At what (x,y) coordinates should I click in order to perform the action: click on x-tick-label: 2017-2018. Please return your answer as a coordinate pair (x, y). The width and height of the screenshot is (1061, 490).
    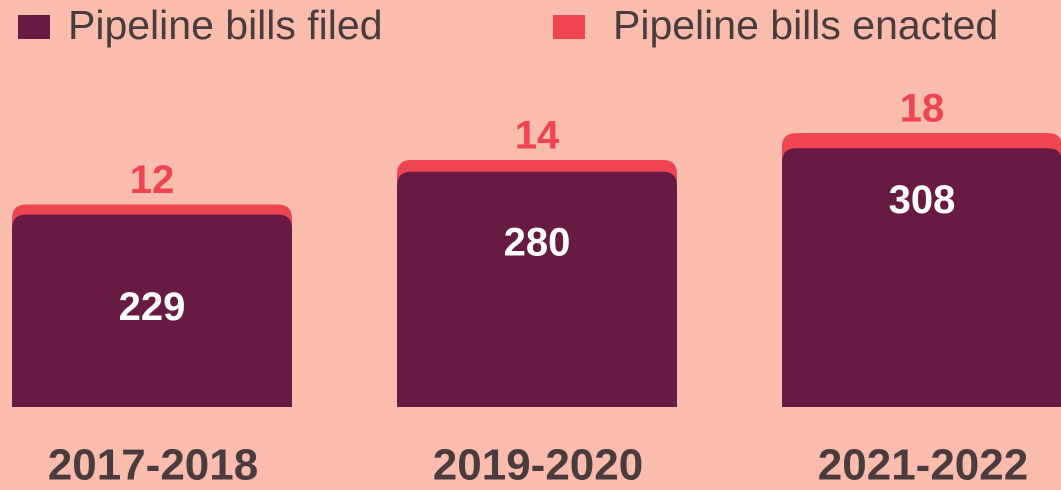
    Looking at the image, I should click on (153, 465).